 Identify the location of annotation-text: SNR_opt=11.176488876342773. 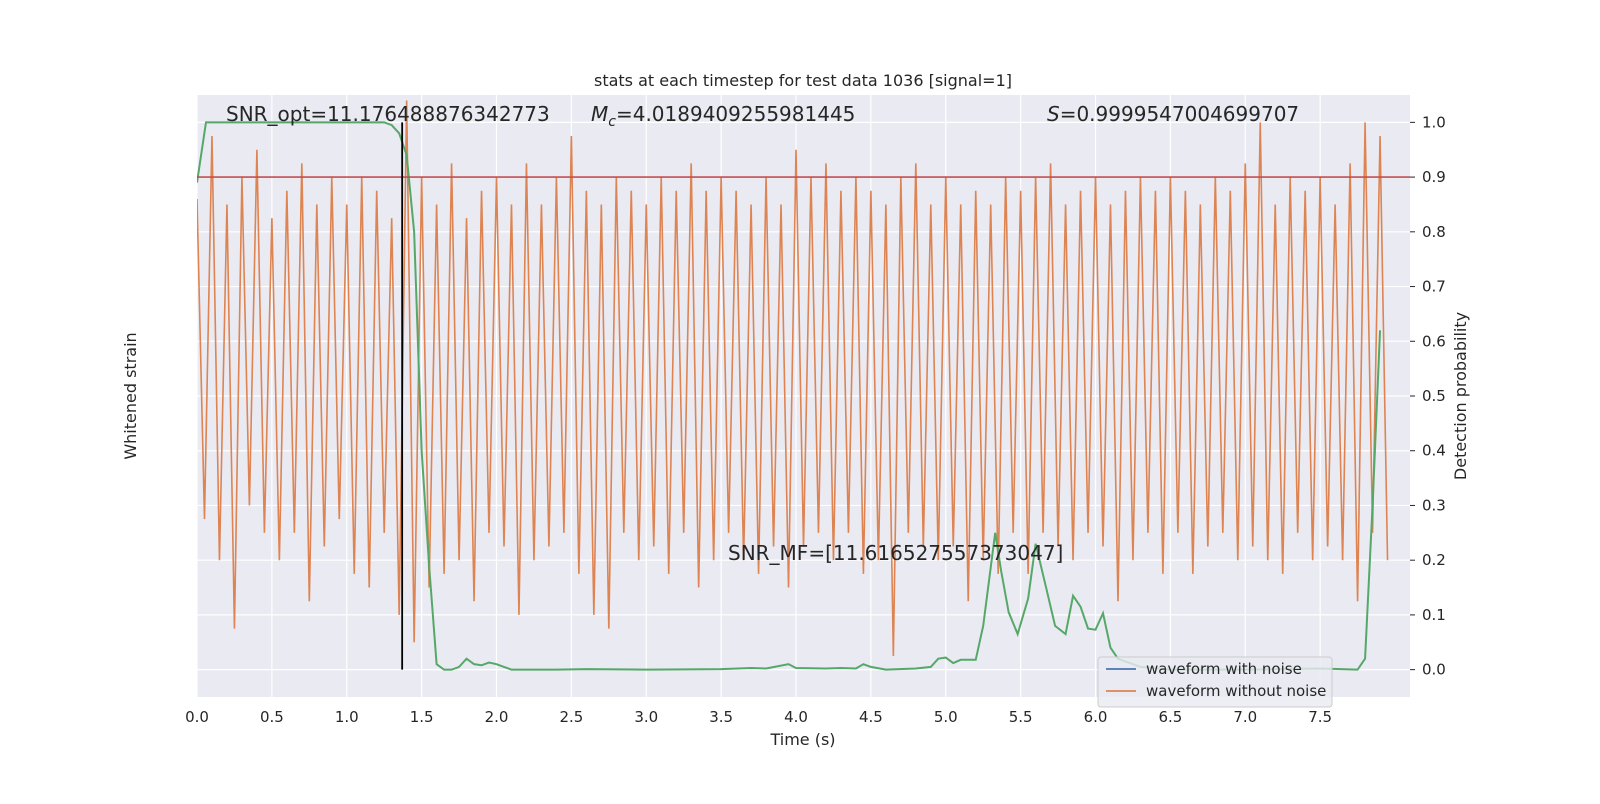
(388, 114).